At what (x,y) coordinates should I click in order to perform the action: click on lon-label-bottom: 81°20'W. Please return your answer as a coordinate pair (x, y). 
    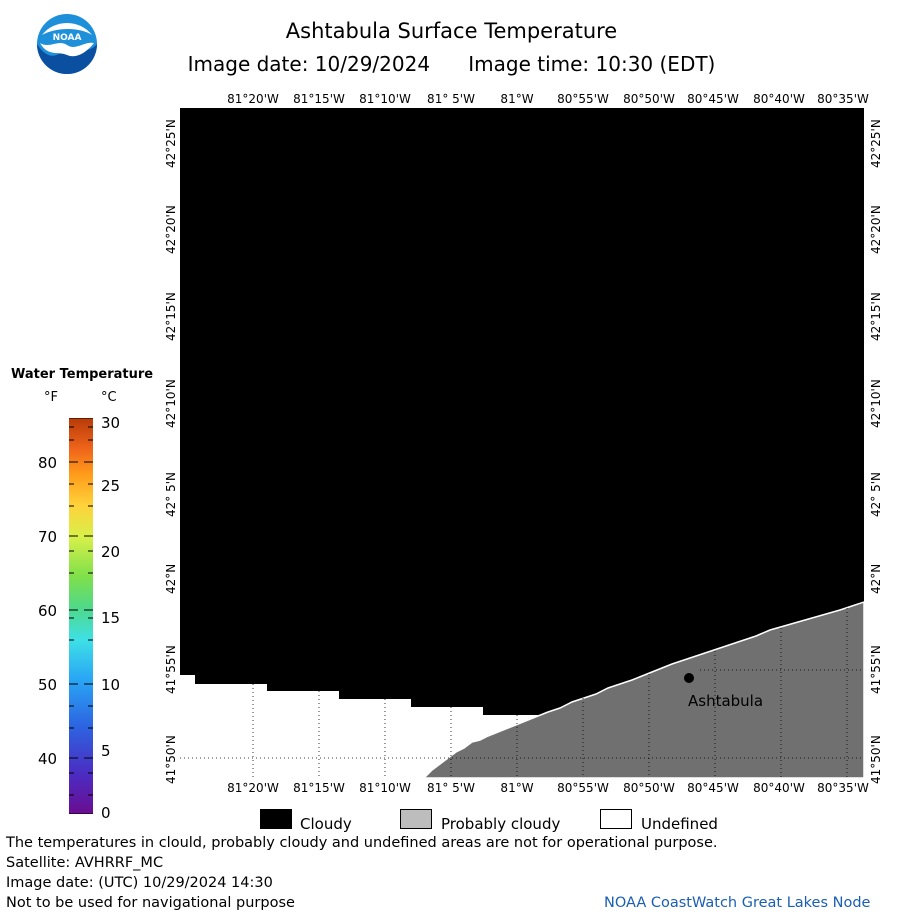
    Looking at the image, I should click on (253, 788).